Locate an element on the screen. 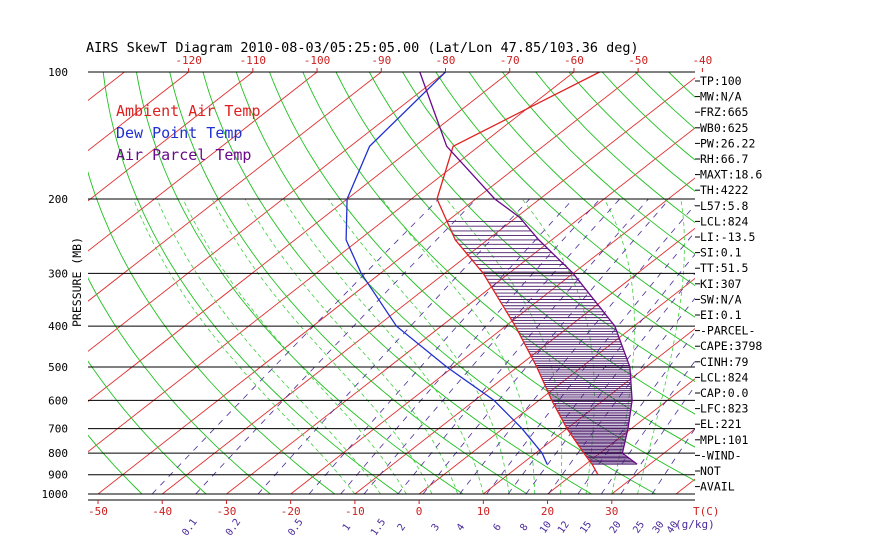 This screenshot has height=560, width=870. pressure-tick-label: 1000 is located at coordinates (55, 494).